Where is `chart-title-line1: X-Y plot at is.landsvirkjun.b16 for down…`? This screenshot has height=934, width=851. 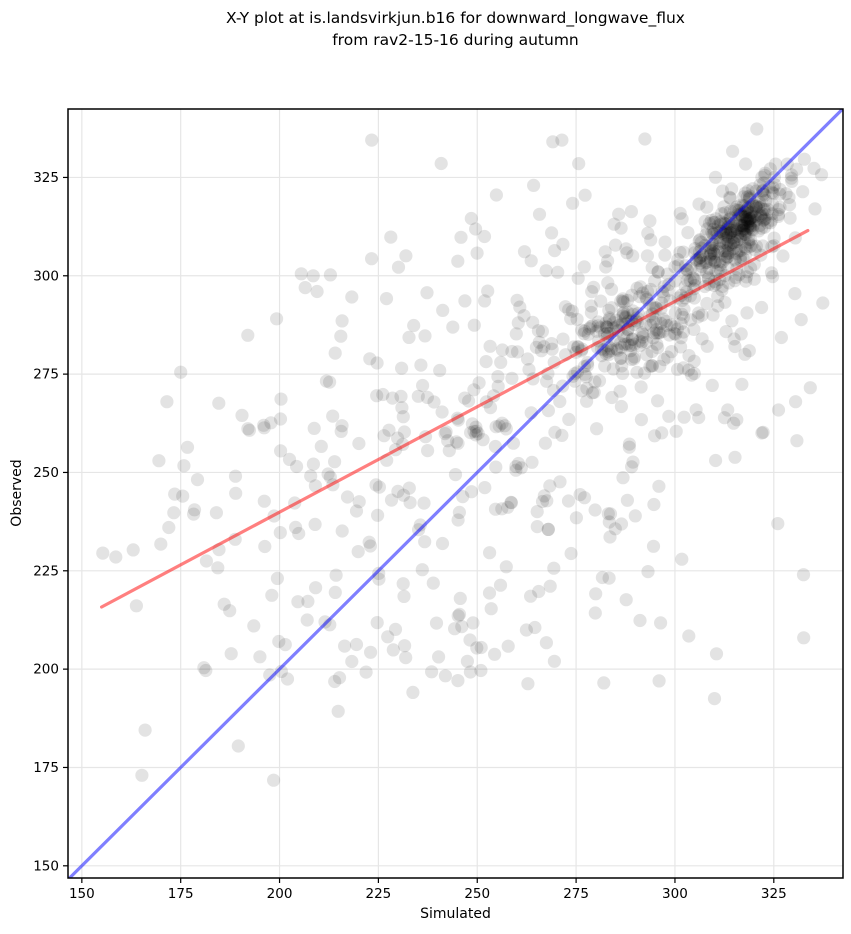 chart-title-line1: X-Y plot at is.landsvirkjun.b16 for down… is located at coordinates (455, 18).